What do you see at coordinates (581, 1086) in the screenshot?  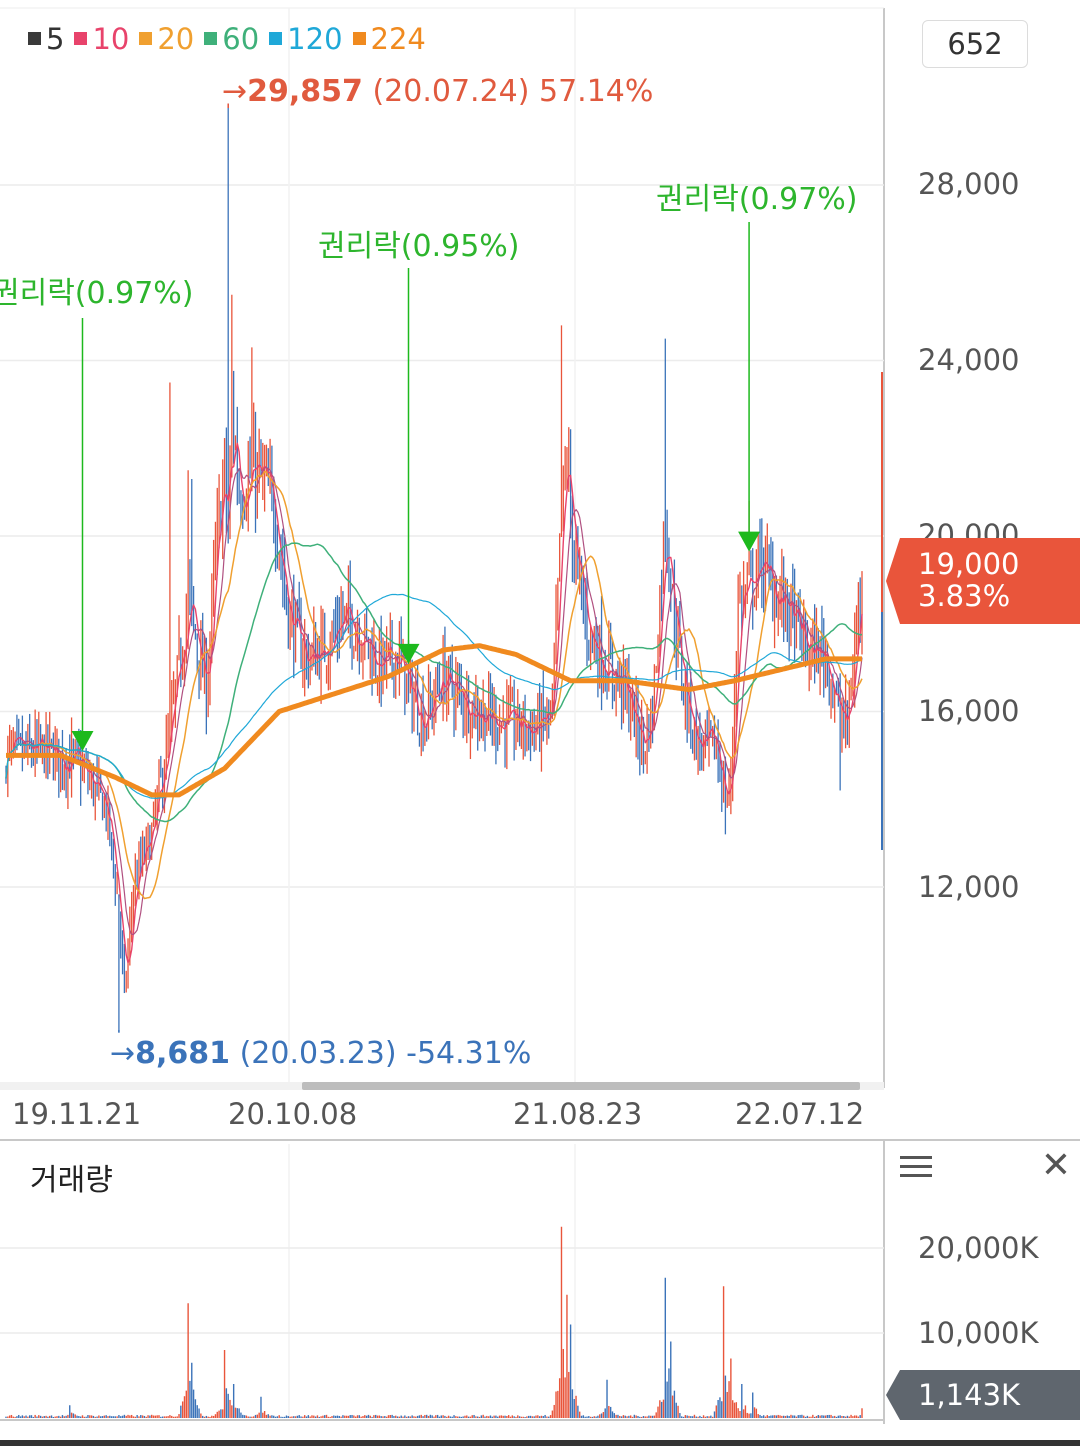 I see `scroll-thumb` at bounding box center [581, 1086].